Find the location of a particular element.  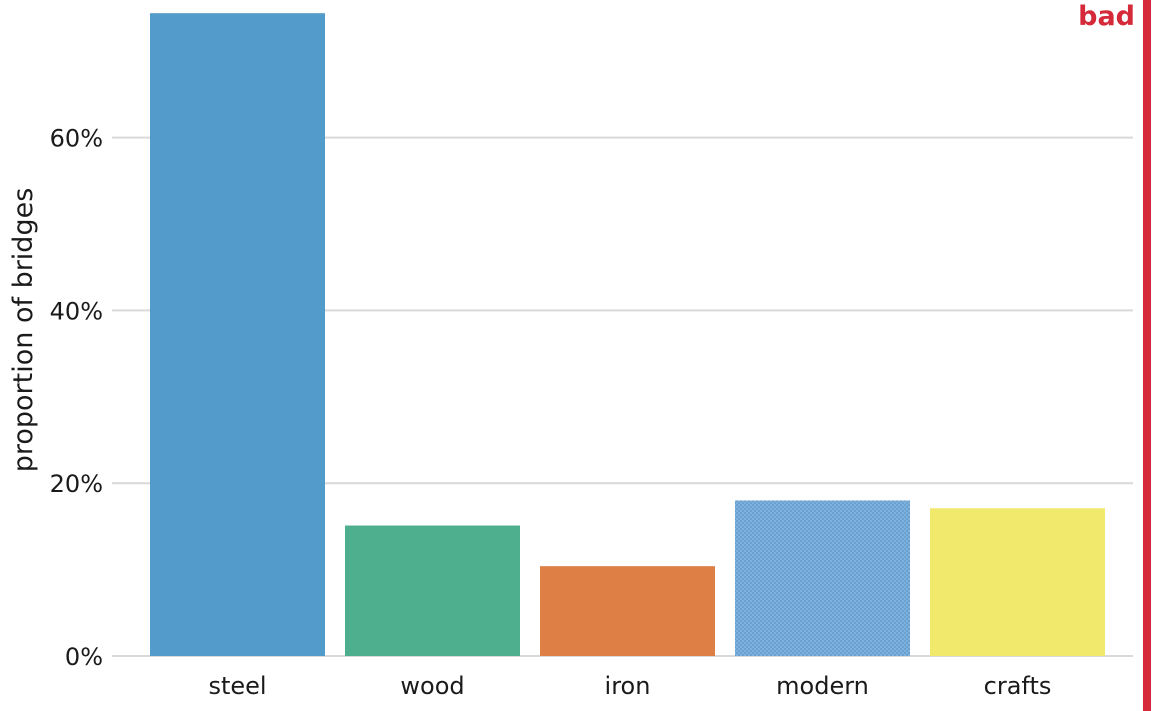

x-tick-label: wood is located at coordinates (432, 686).